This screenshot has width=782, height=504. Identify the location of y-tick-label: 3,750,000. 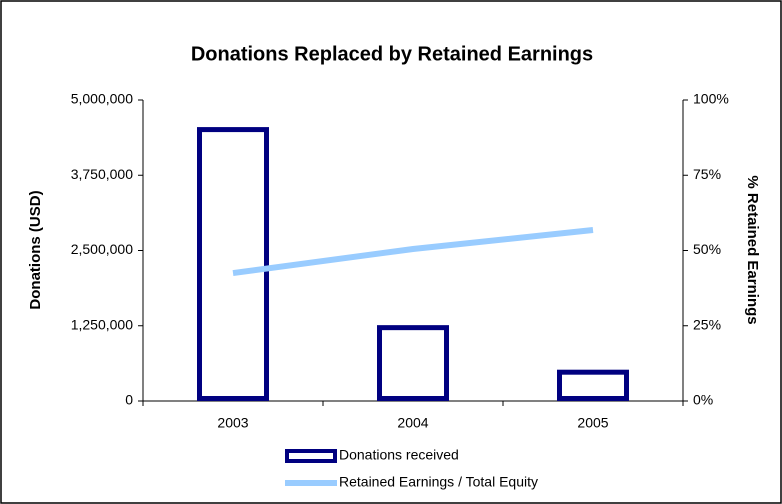
(102, 174).